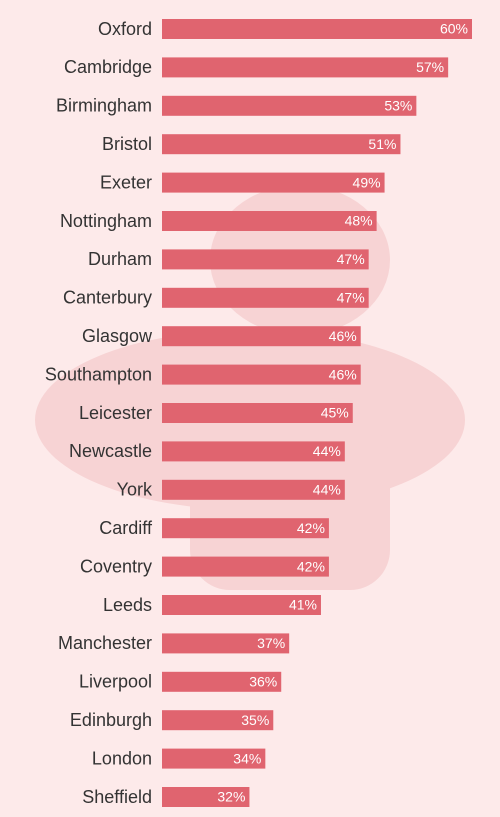 This screenshot has width=500, height=817. I want to click on category-label: Leicester, so click(115, 413).